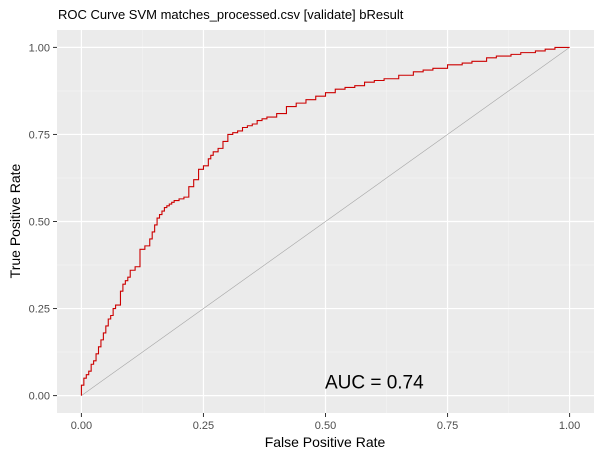  What do you see at coordinates (39, 135) in the screenshot?
I see `y-tick-label-3: 0.75` at bounding box center [39, 135].